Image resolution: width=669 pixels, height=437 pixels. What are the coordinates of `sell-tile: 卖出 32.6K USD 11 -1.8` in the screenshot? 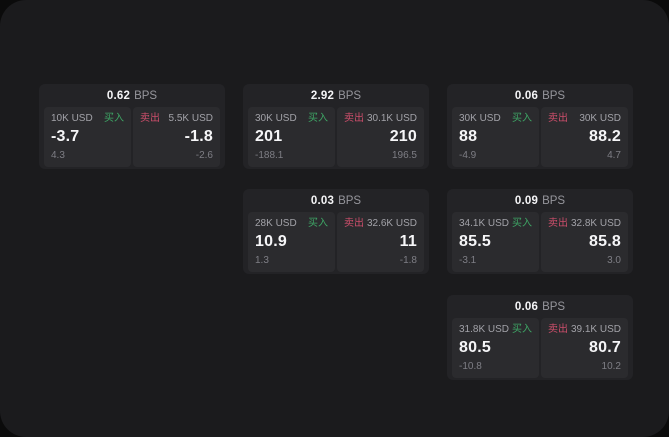 It's located at (380, 242).